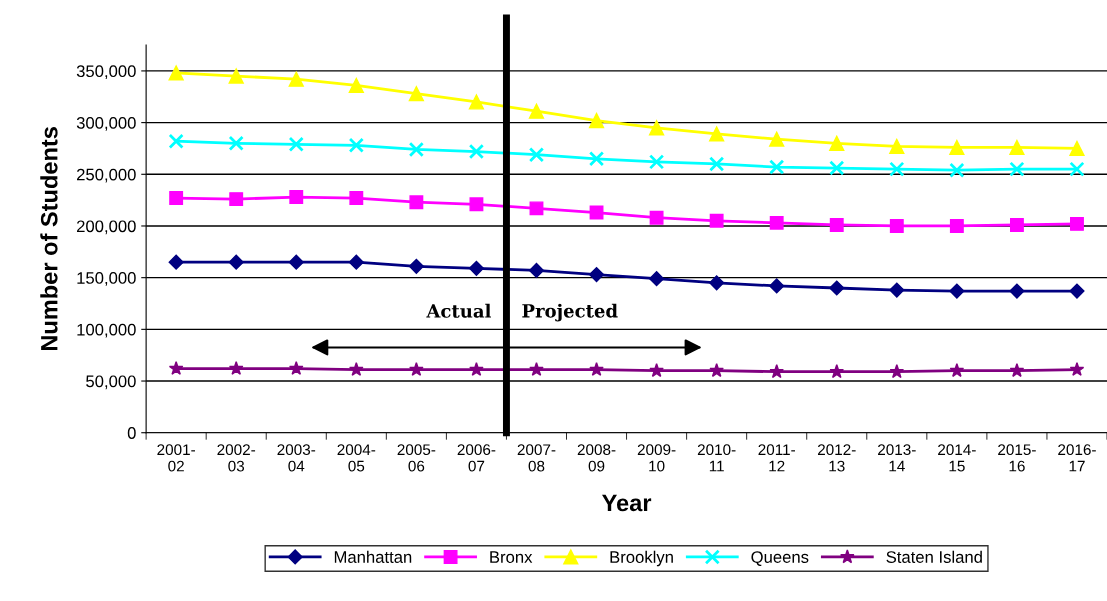  What do you see at coordinates (1017, 458) in the screenshot?
I see `x-tick-label: 2015- 16` at bounding box center [1017, 458].